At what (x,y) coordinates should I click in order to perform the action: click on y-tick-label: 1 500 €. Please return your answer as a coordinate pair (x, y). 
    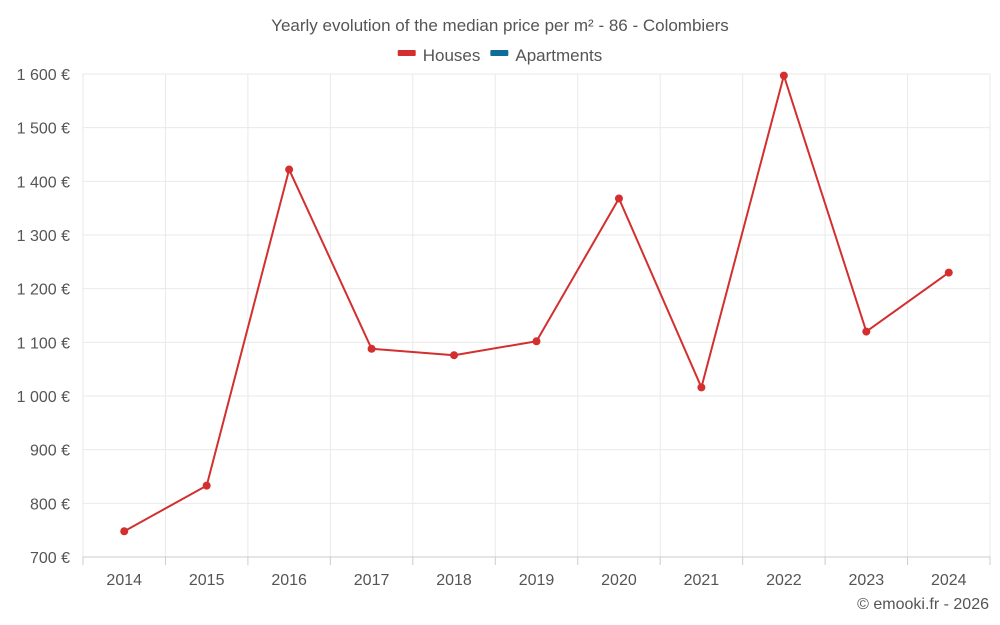
    Looking at the image, I should click on (43, 129).